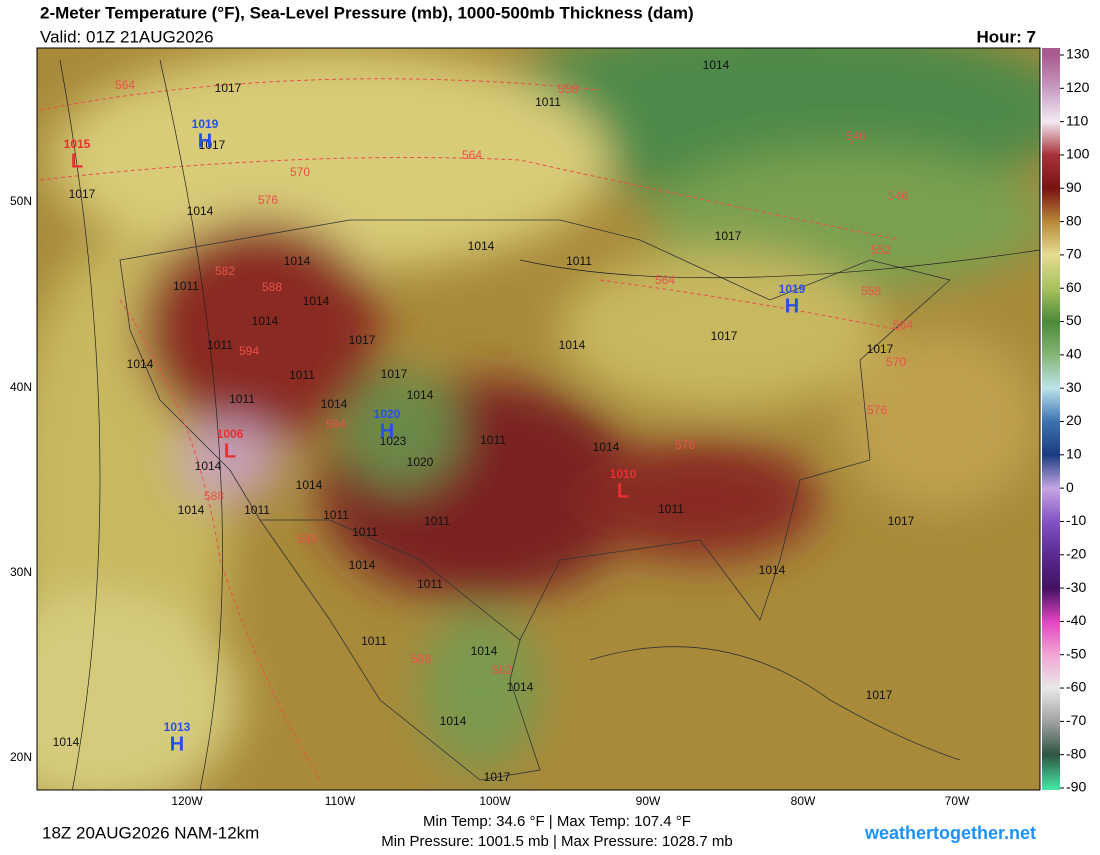 This screenshot has width=1100, height=855. I want to click on colorbar-tick-label: -90, so click(1076, 787).